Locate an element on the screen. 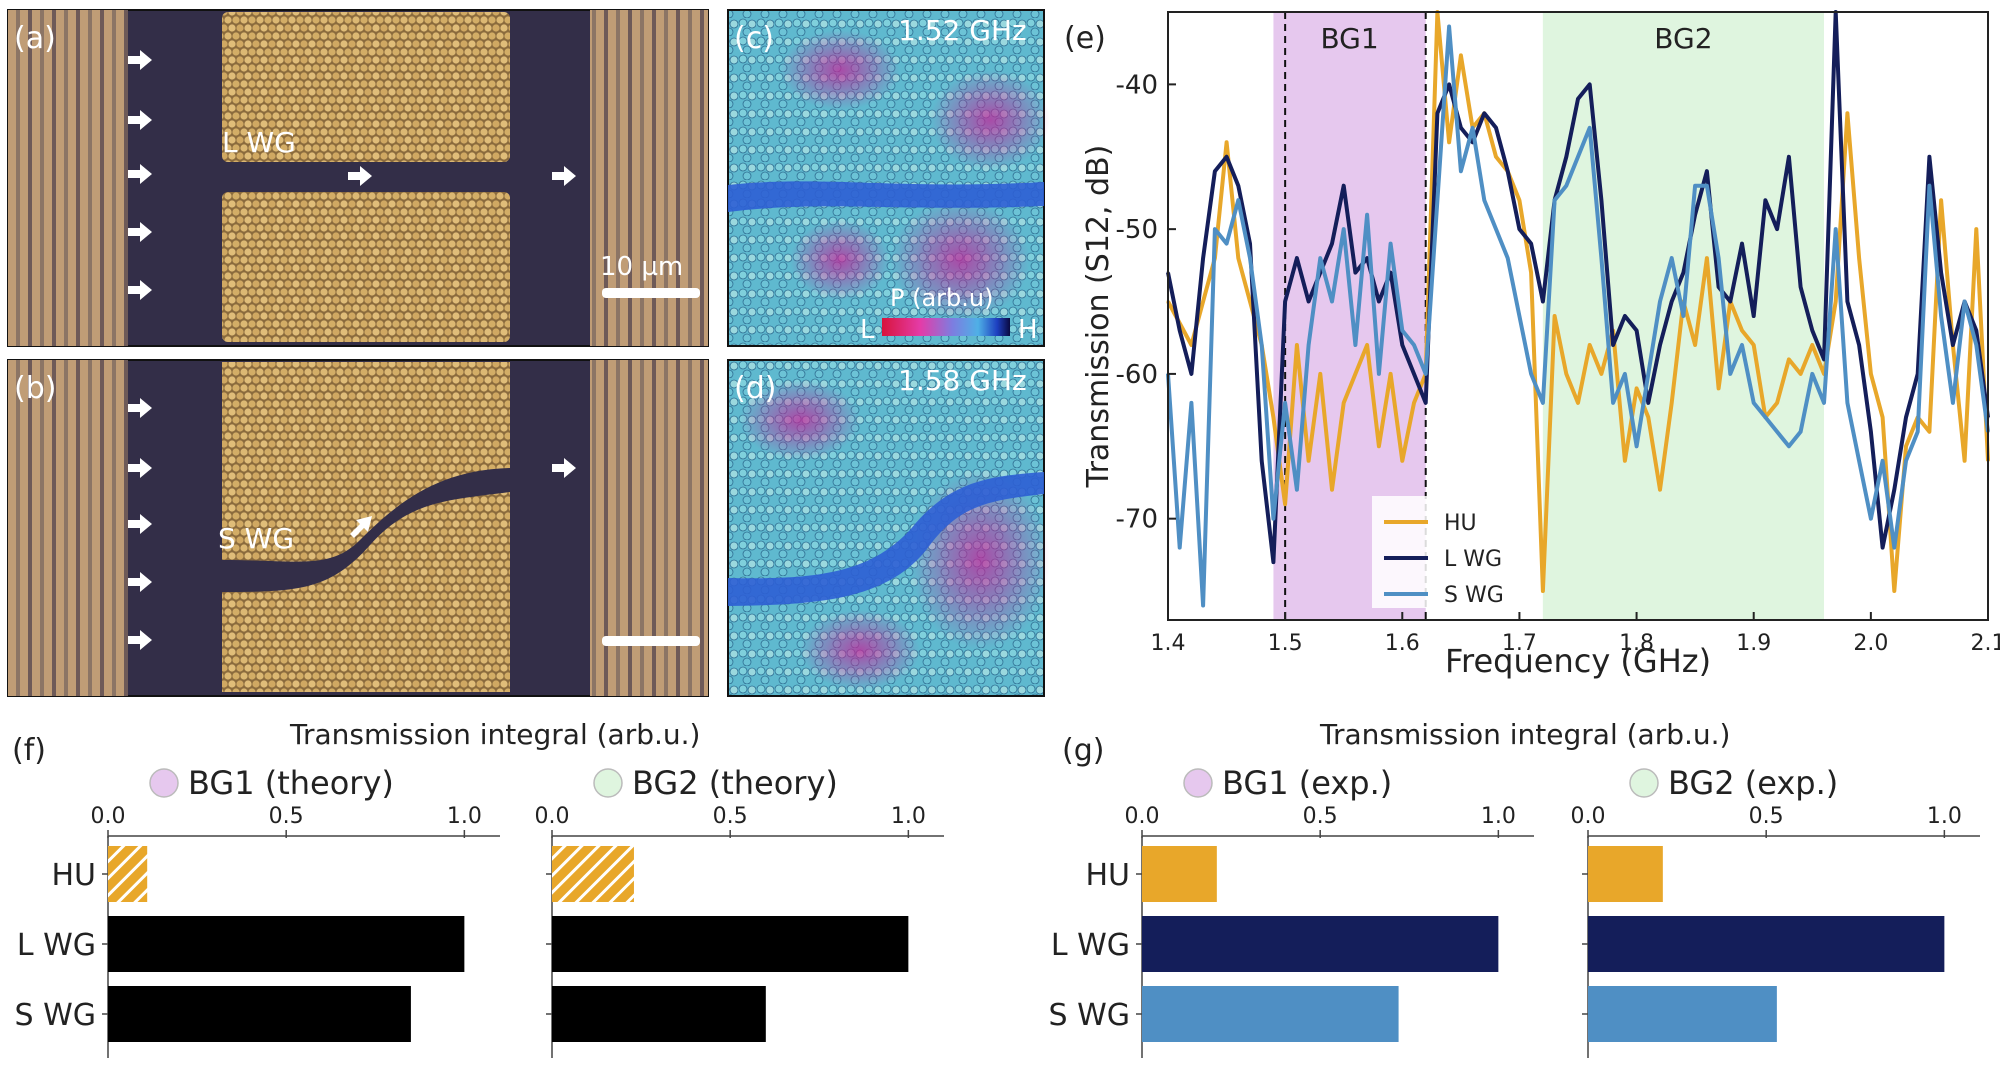 The image size is (2000, 1073). y-tick-label: -50 is located at coordinates (1137, 230).